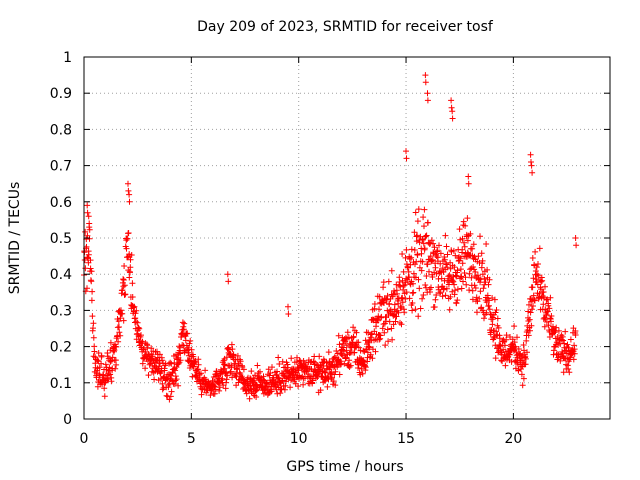 The image size is (640, 480). I want to click on x-tick-label: 15, so click(406, 439).